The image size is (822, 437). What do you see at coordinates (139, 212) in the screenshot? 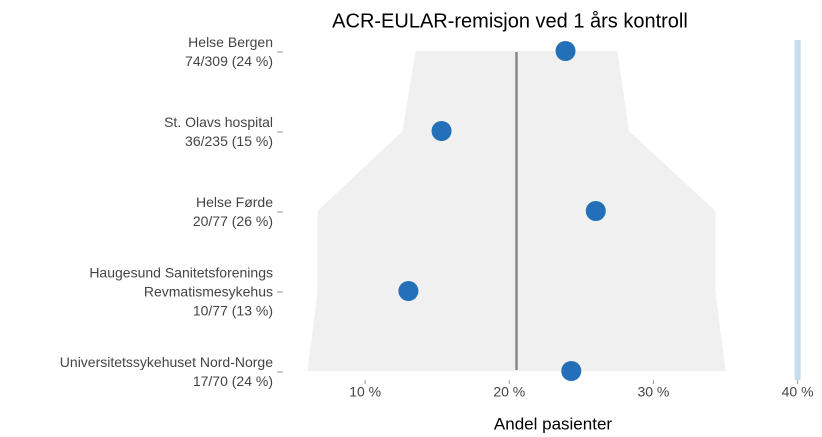
I see `category-label: Helse Førde 20/77 (26 %)` at bounding box center [139, 212].